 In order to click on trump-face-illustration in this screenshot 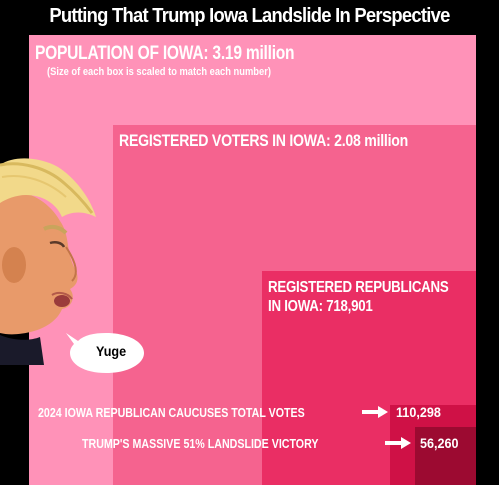, I will do `click(48, 261)`.